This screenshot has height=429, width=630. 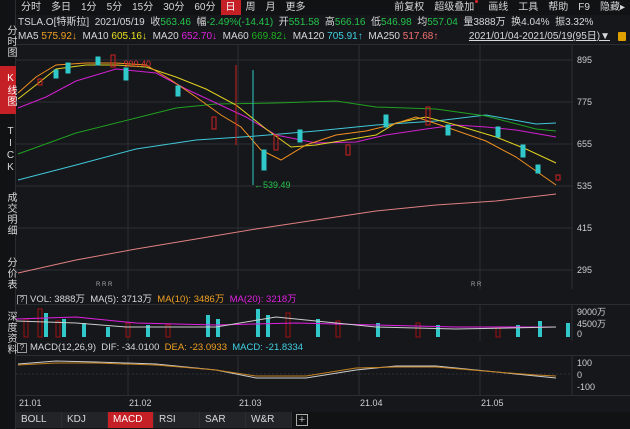 What do you see at coordinates (85, 420) in the screenshot?
I see `tab-kdj: KDJ` at bounding box center [85, 420].